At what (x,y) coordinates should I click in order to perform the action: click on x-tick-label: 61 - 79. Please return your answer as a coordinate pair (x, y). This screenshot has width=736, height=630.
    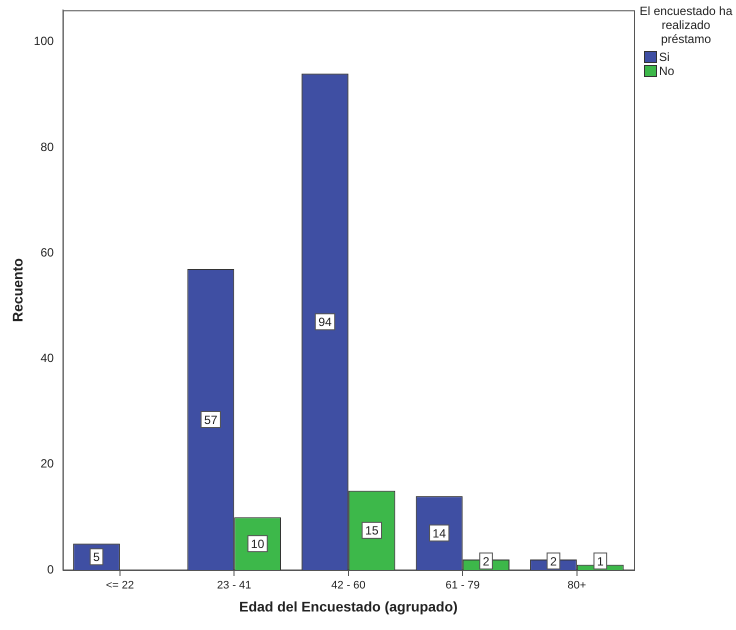
    Looking at the image, I should click on (463, 586).